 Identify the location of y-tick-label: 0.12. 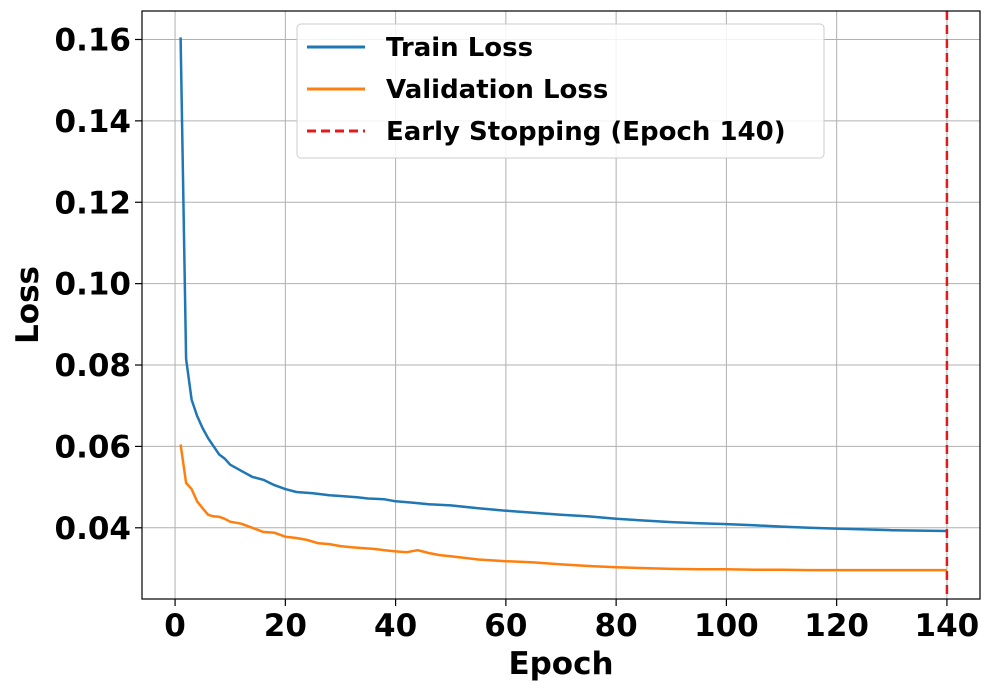
(93, 203).